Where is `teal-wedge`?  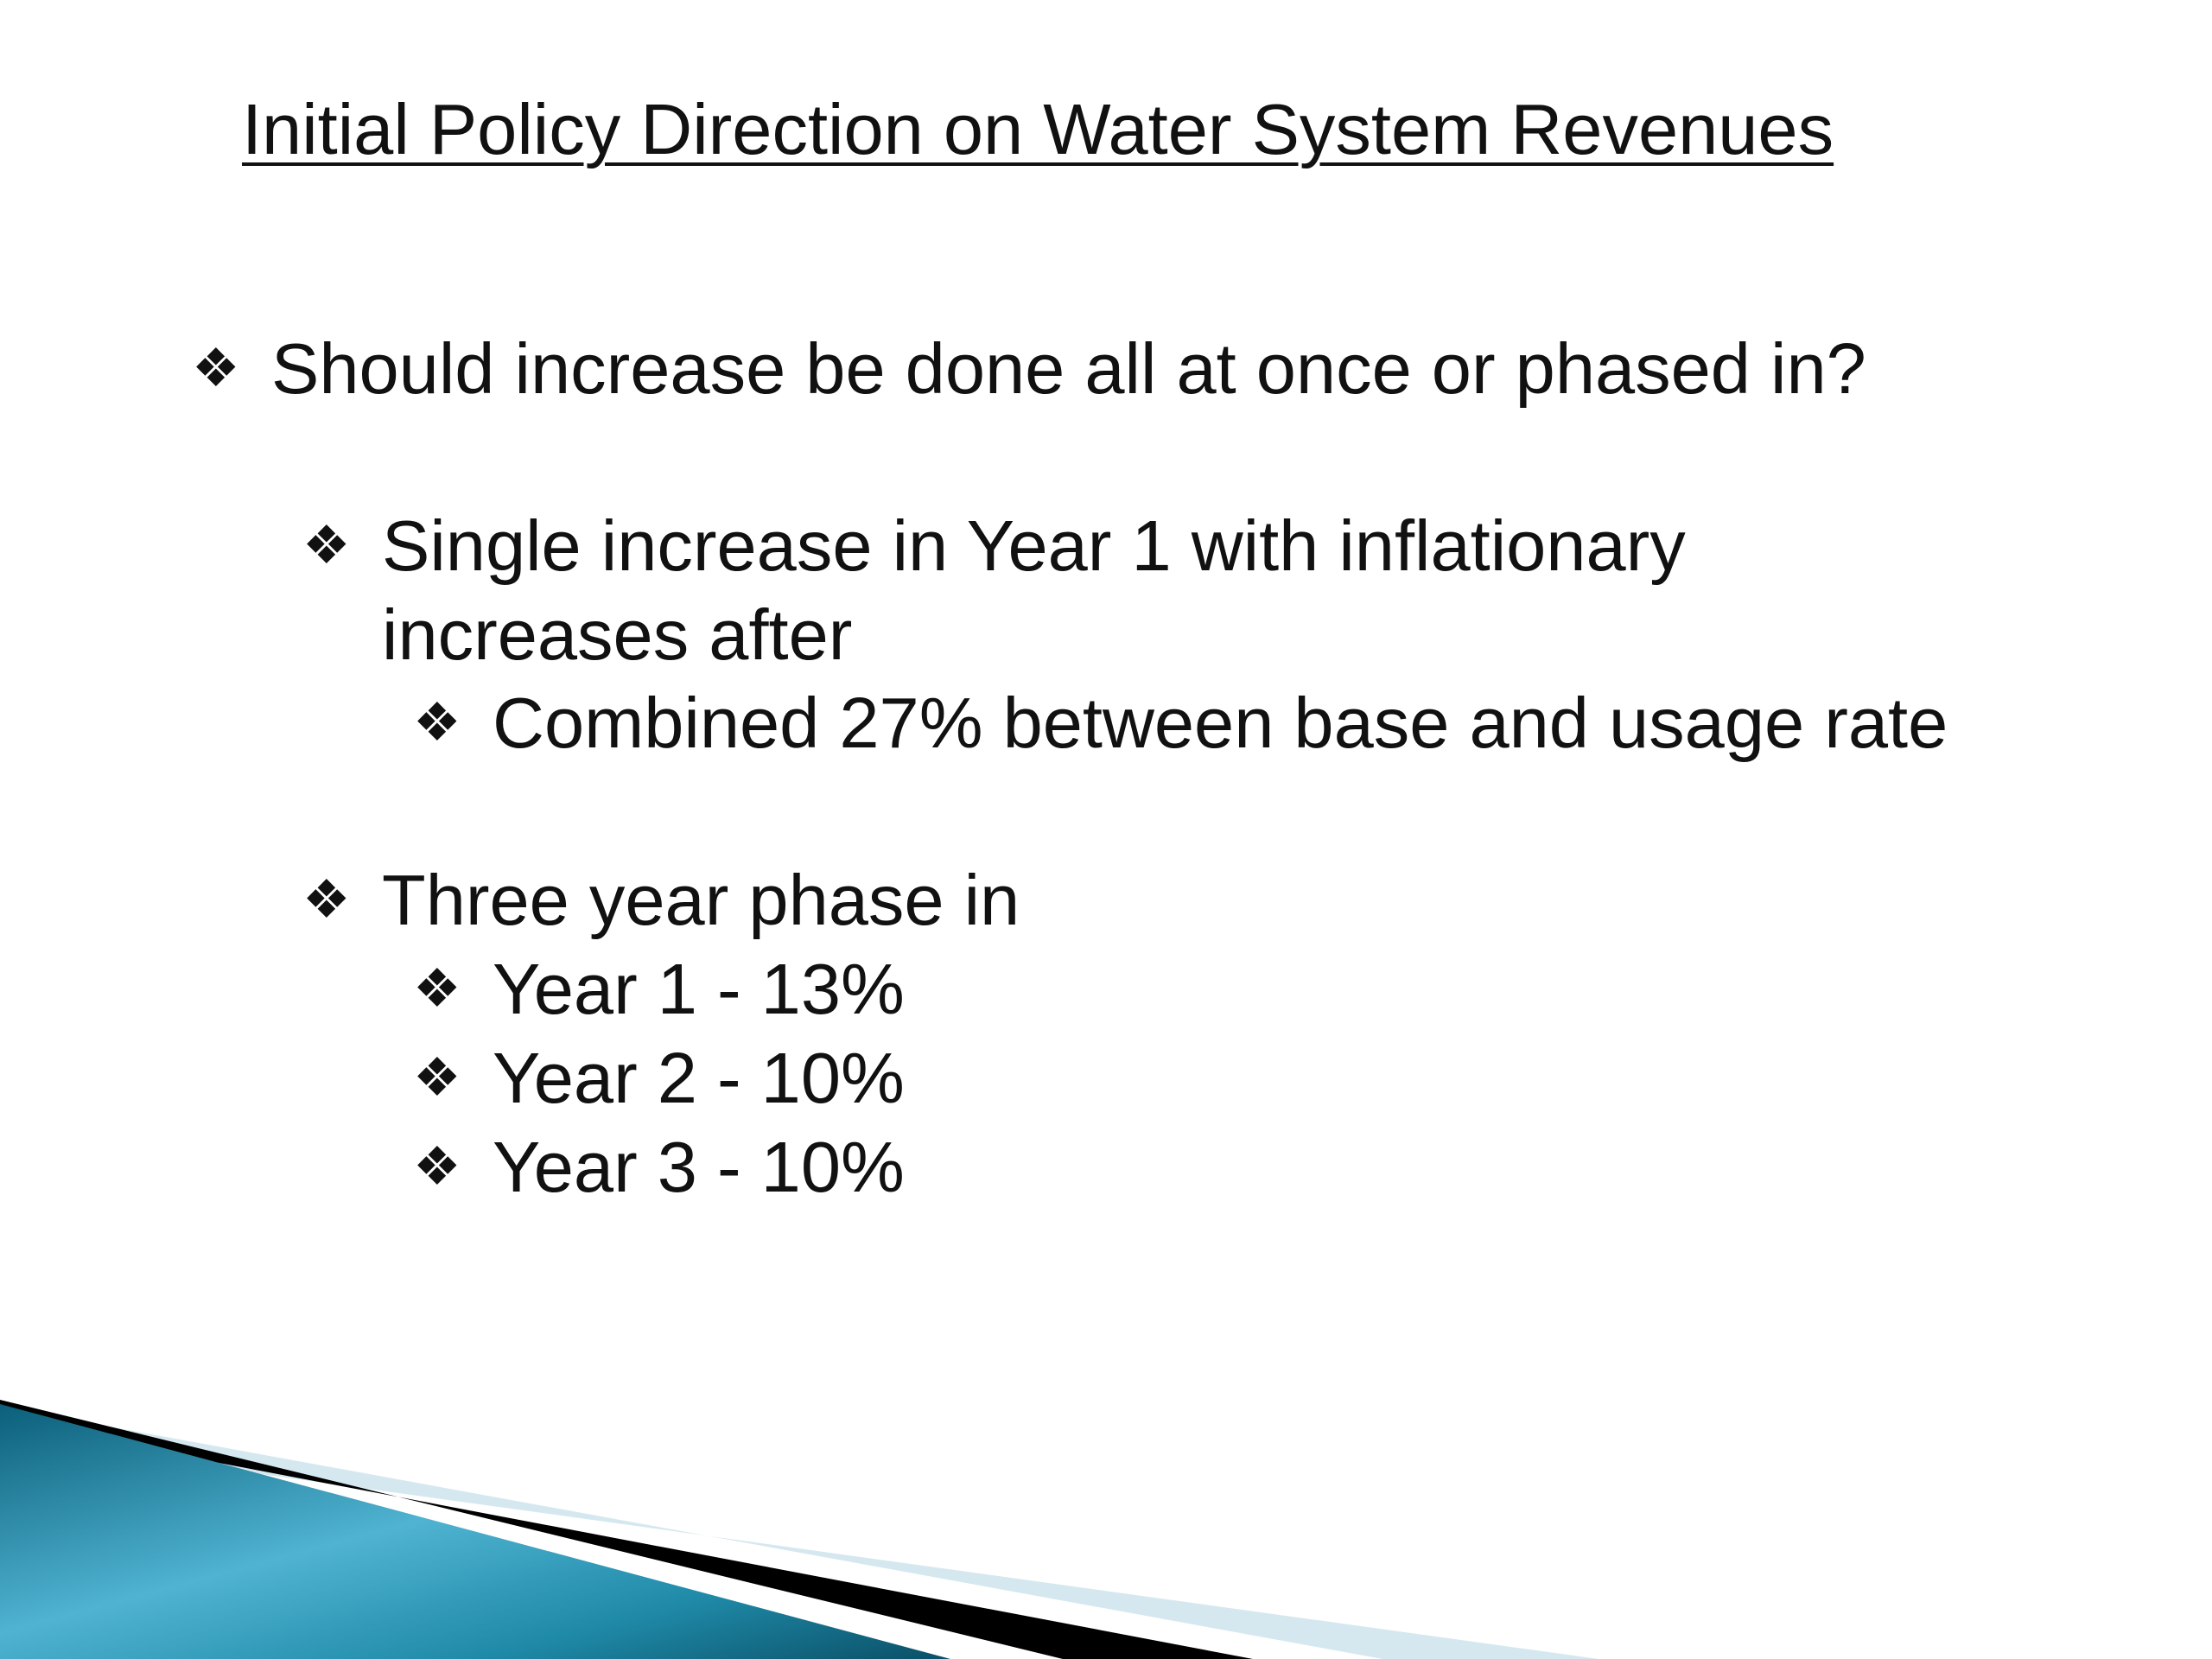 teal-wedge is located at coordinates (475, 1531).